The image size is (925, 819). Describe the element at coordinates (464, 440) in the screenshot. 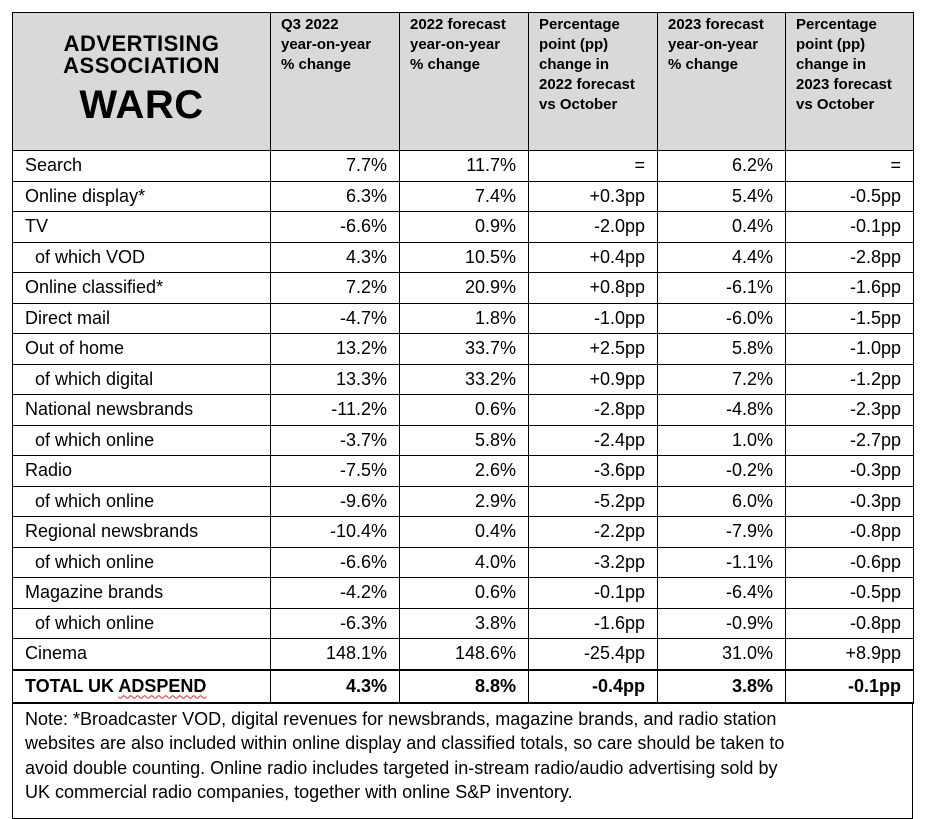

I see `cell-value: 5.8%` at that location.